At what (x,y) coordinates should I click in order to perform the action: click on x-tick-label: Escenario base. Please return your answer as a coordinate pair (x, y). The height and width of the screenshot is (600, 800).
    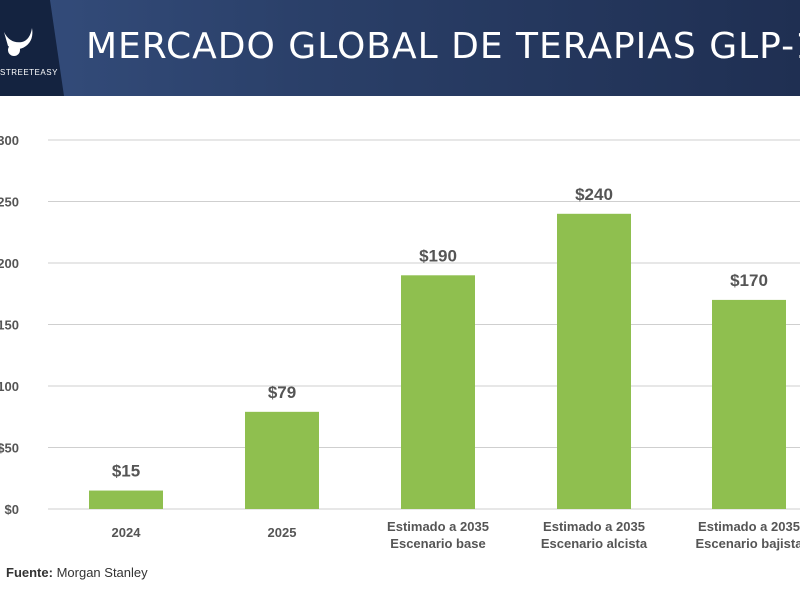
    Looking at the image, I should click on (437, 543).